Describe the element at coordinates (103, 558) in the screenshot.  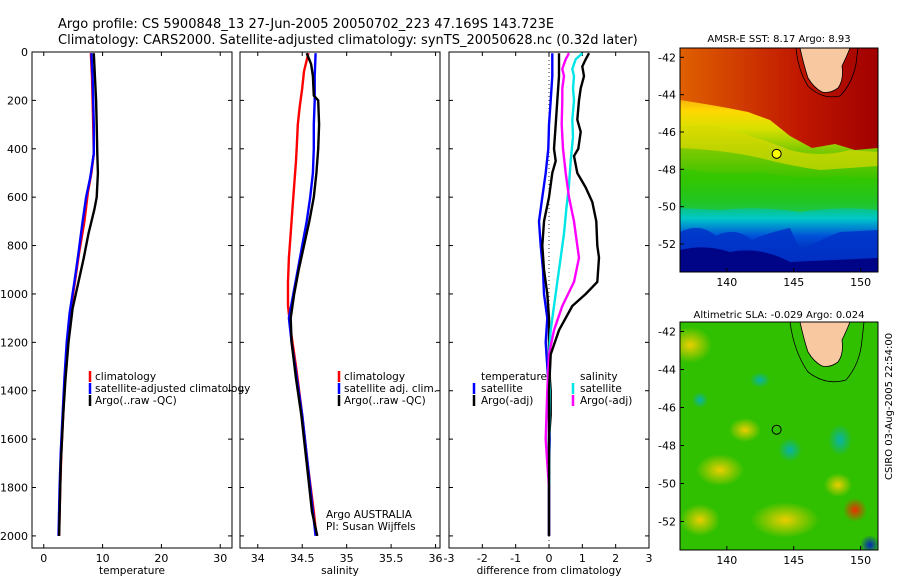
I see `x-tick-label: 10` at that location.